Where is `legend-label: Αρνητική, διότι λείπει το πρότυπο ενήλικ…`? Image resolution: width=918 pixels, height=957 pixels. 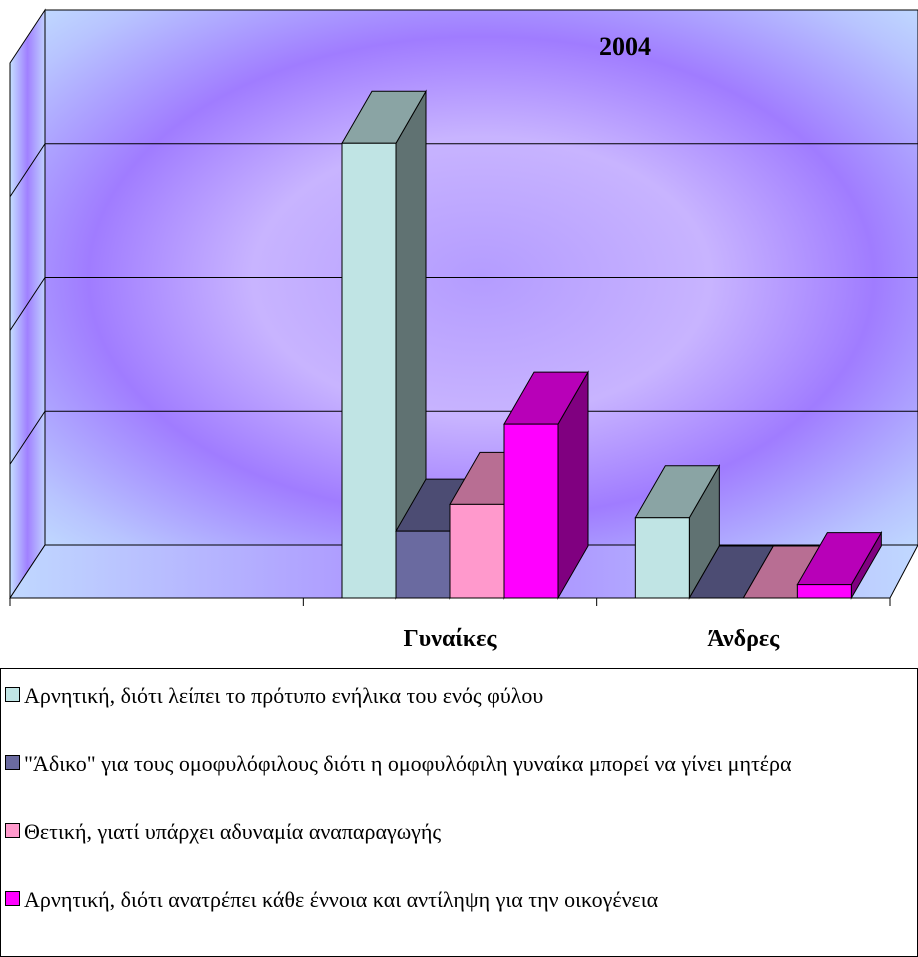
legend-label: Αρνητική, διότι λείπει το πρότυπο ενήλικ… is located at coordinates (284, 695).